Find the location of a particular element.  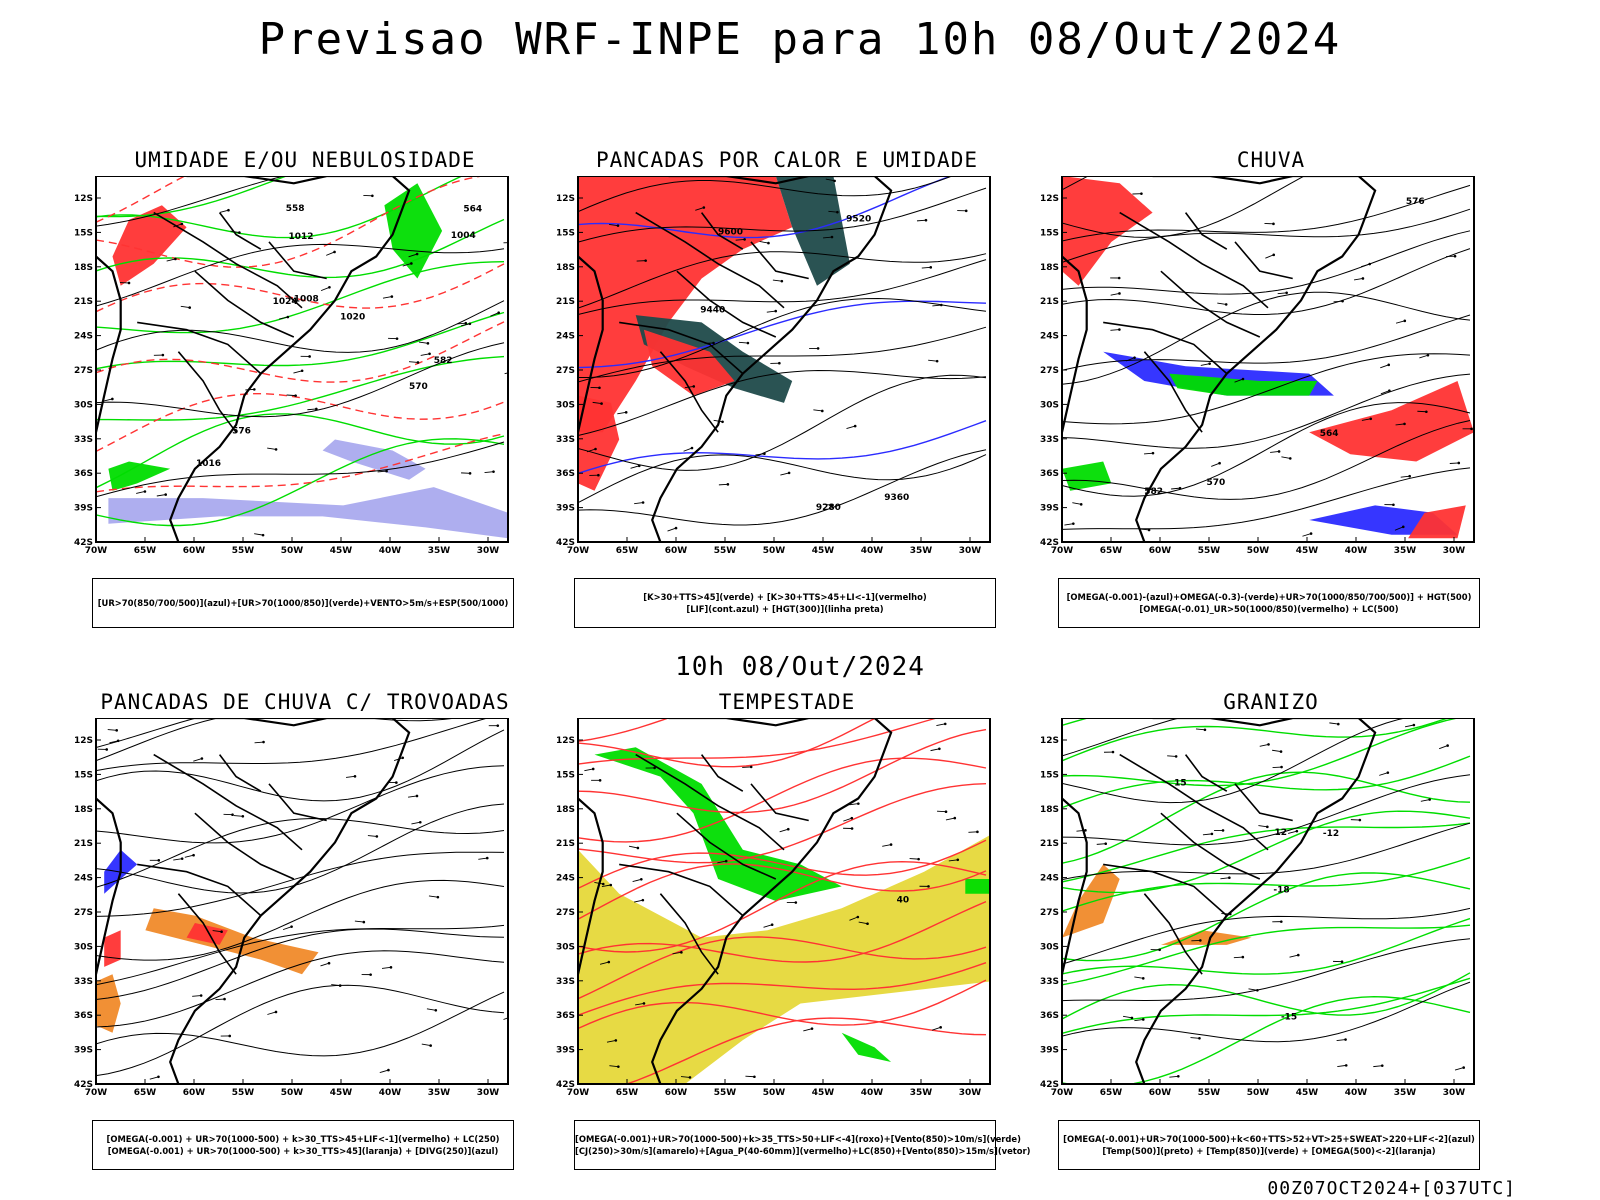

lon-label: 30W is located at coordinates (1454, 551).